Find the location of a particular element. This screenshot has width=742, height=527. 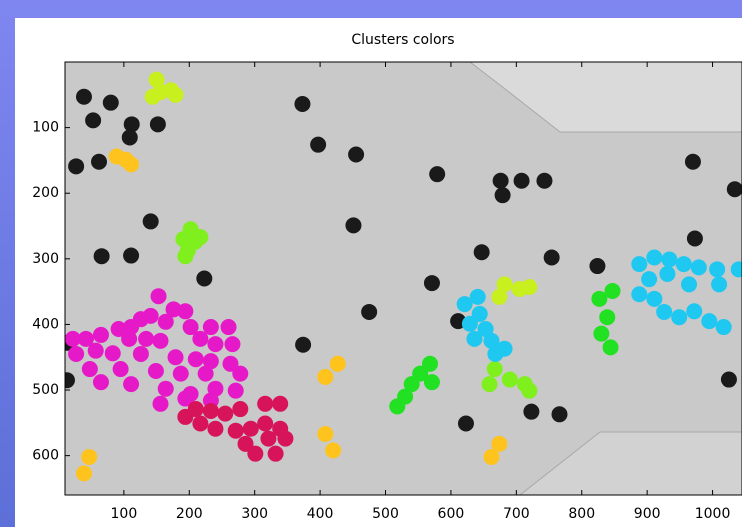

x-tick-label: 500 is located at coordinates (385, 514).